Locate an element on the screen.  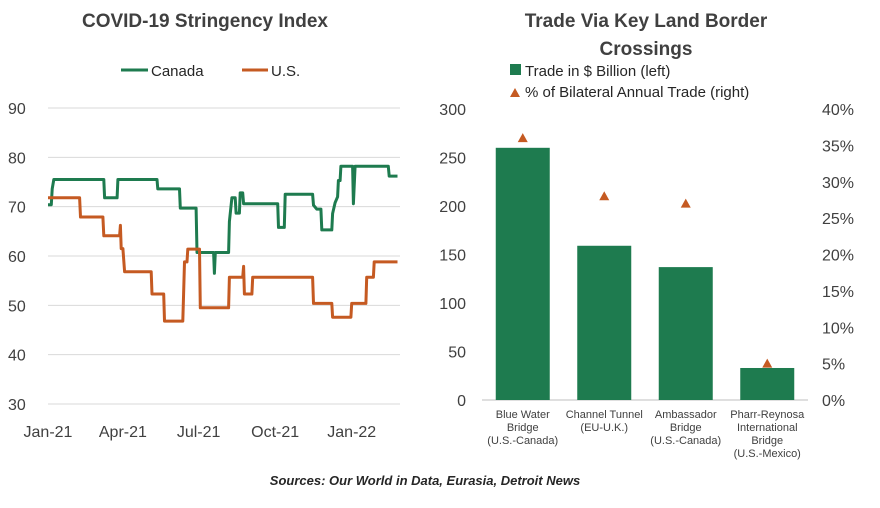
bar-blue-water-bridge-u-s-canada is located at coordinates (522, 273).